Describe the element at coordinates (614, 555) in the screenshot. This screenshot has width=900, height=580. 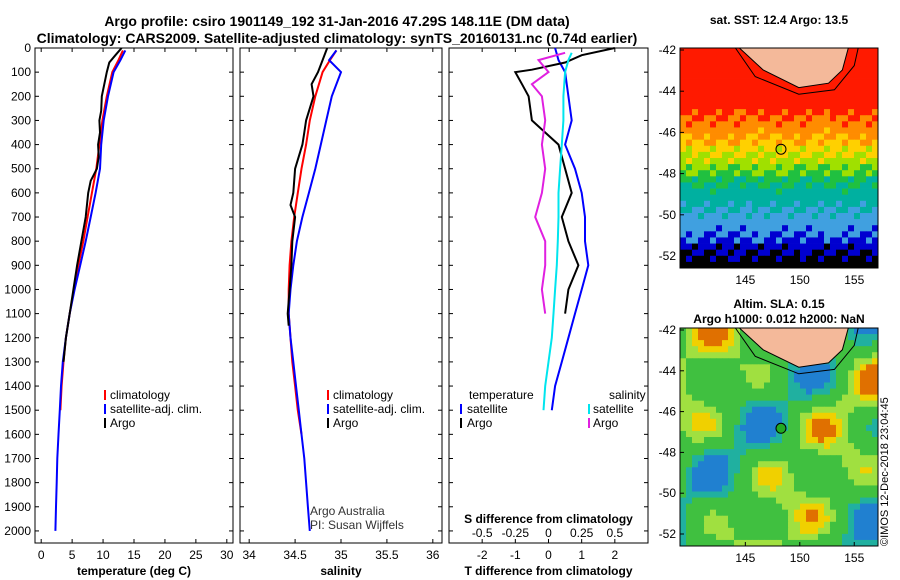
I see `x-tick-label: 2` at that location.